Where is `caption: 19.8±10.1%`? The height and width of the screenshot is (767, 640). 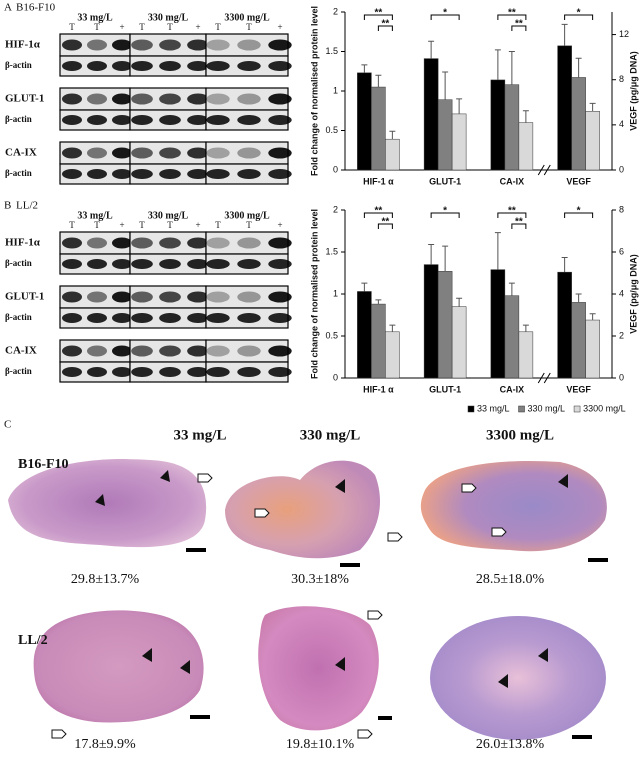 caption: 19.8±10.1% is located at coordinates (320, 744).